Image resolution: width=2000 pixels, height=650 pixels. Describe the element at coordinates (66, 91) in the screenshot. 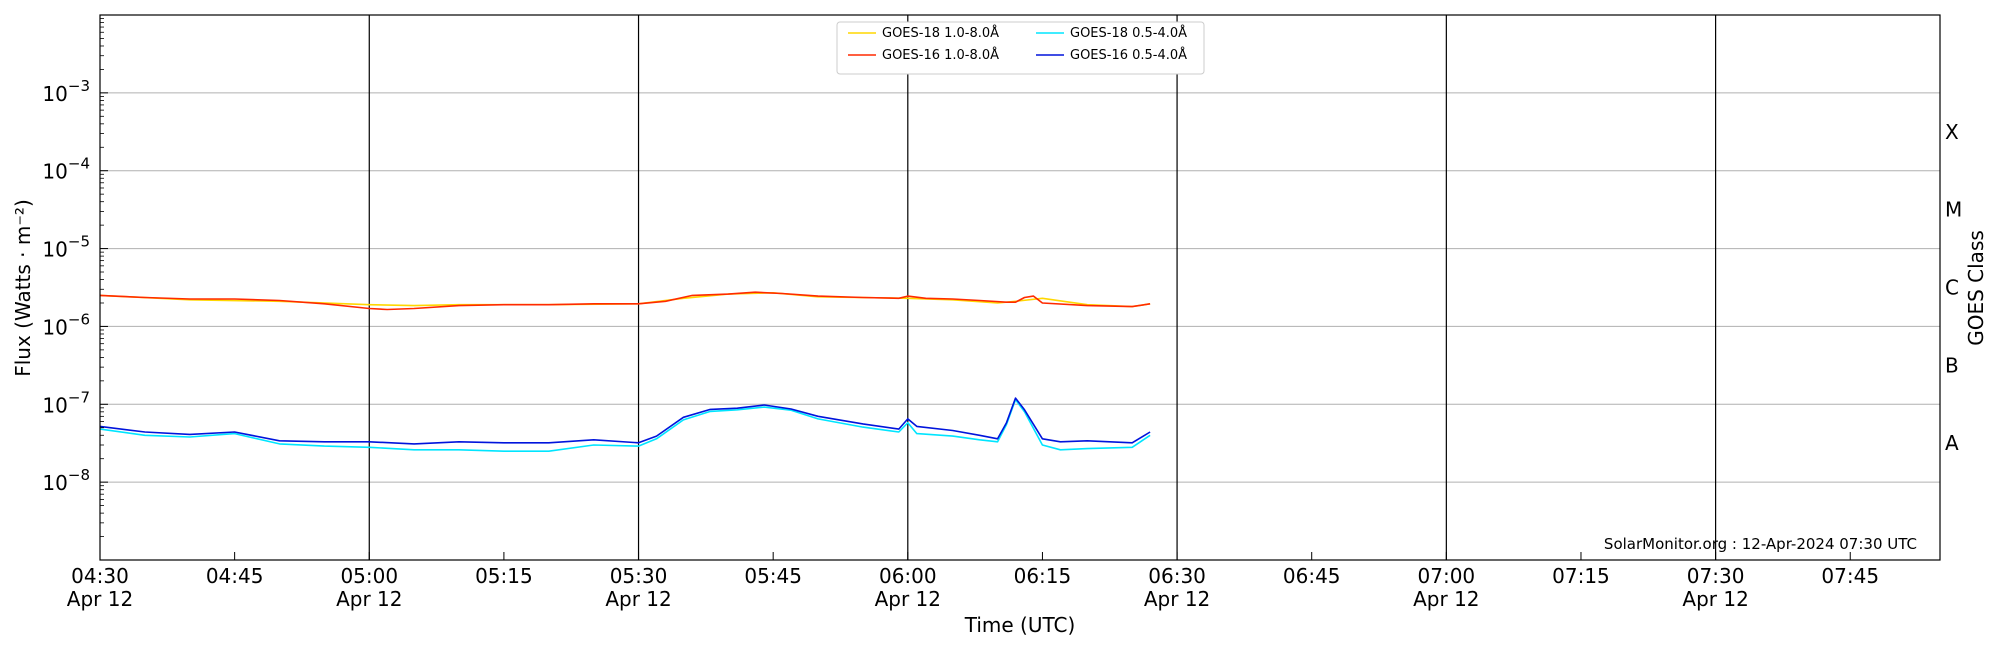

I see `y-tick-label: 10⁻³` at that location.